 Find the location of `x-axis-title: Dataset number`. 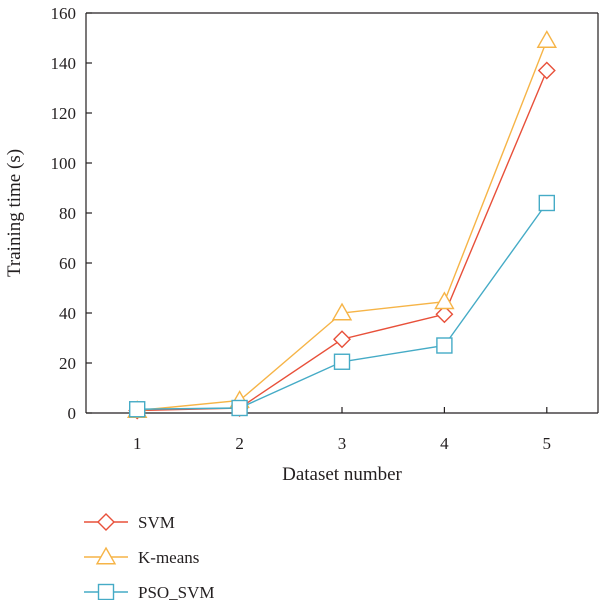

x-axis-title: Dataset number is located at coordinates (342, 474).